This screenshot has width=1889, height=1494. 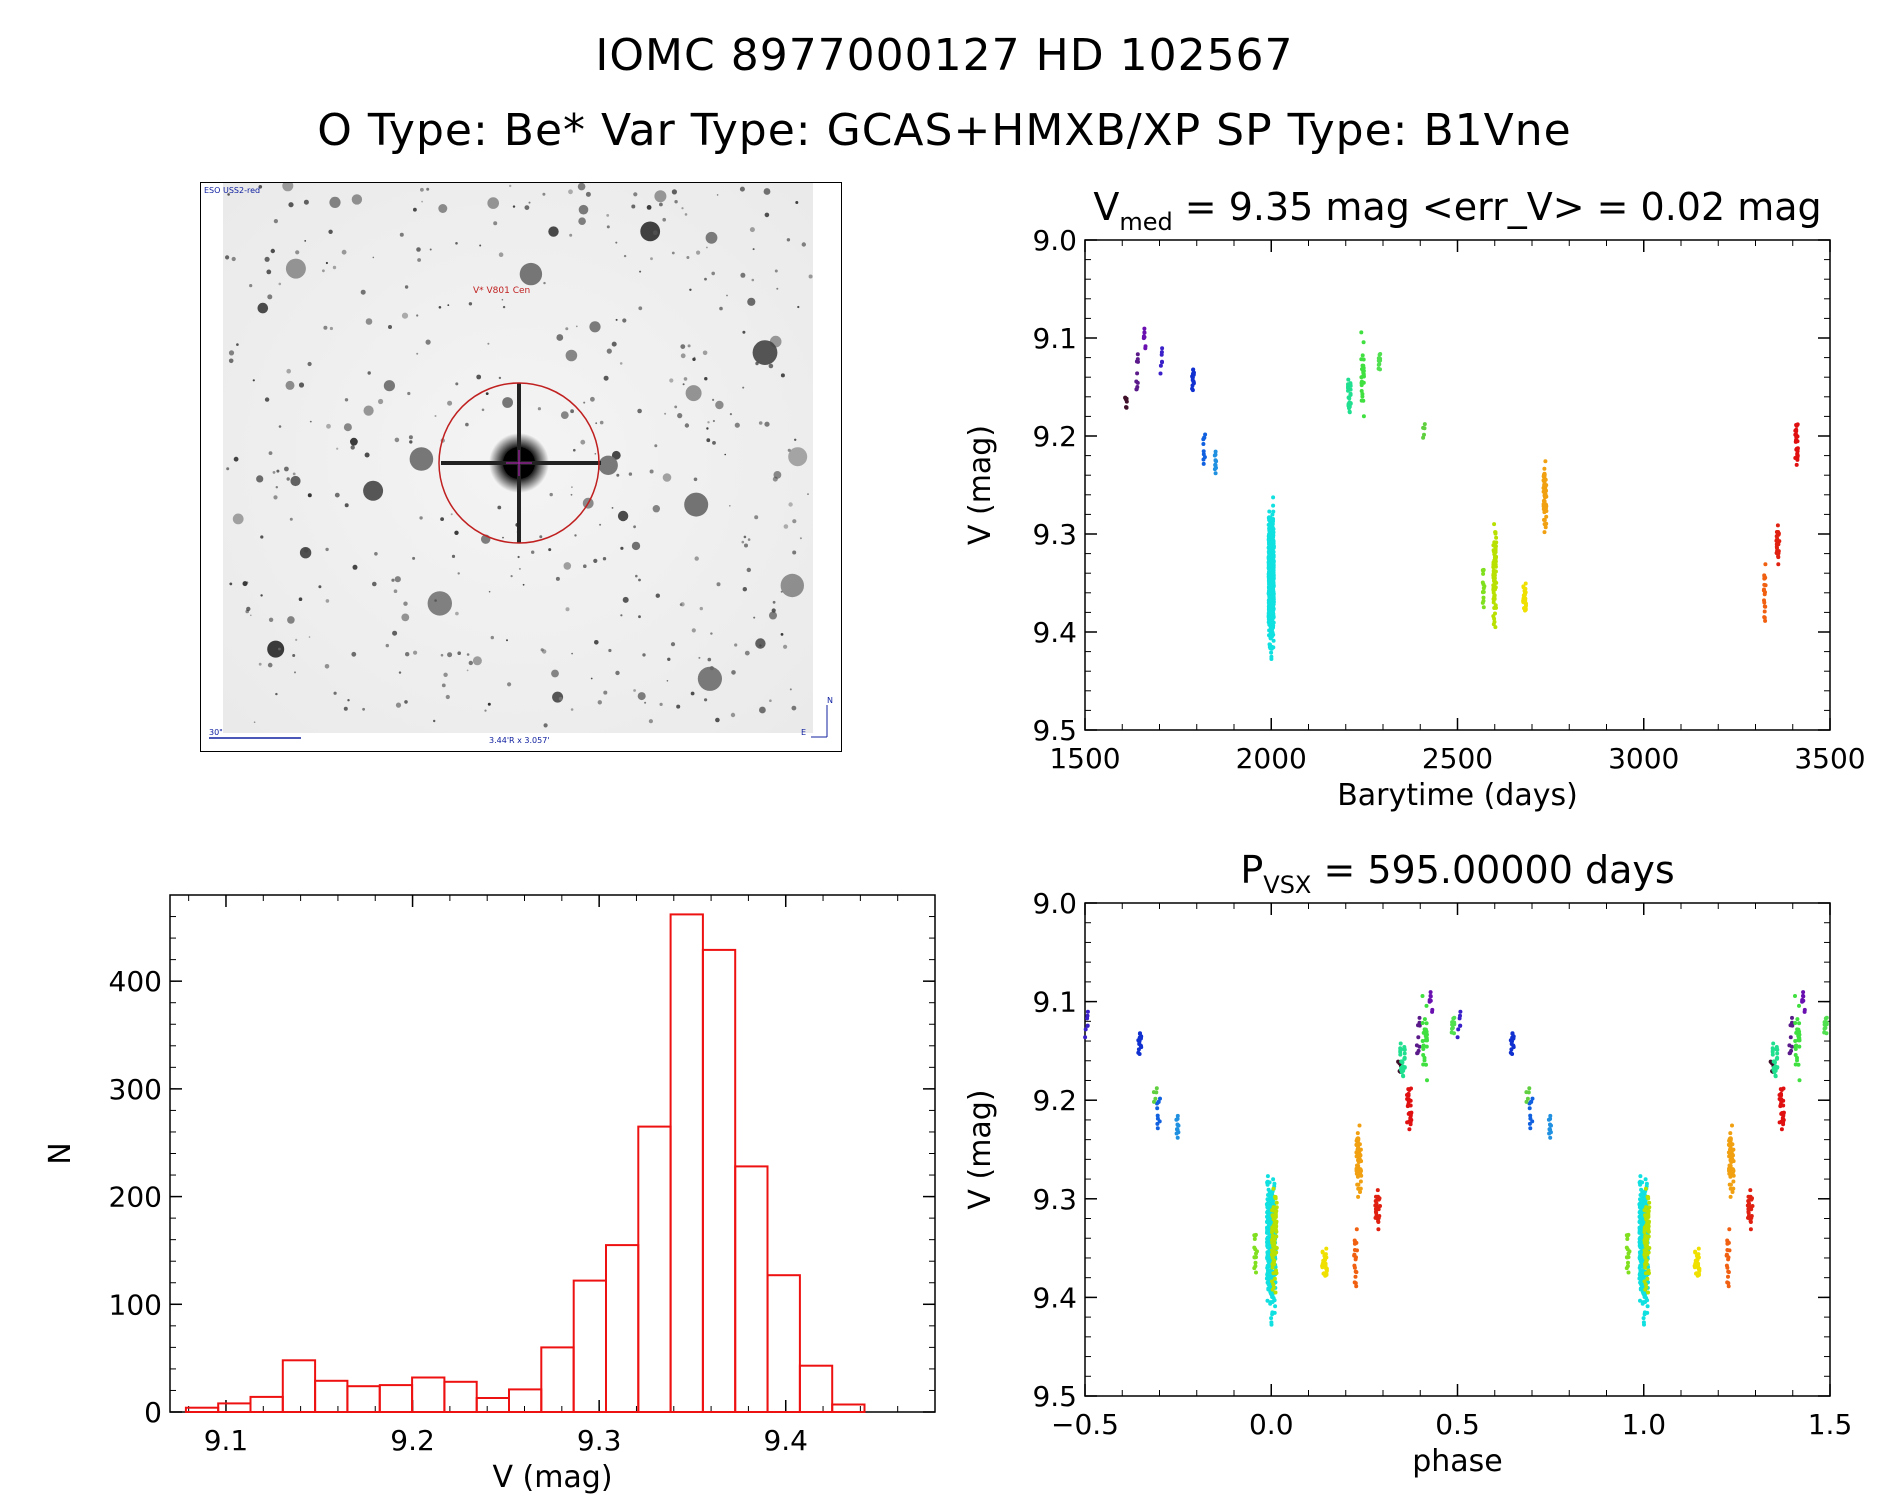 I want to click on y-tick-label: 9.2, so click(x=1054, y=1100).